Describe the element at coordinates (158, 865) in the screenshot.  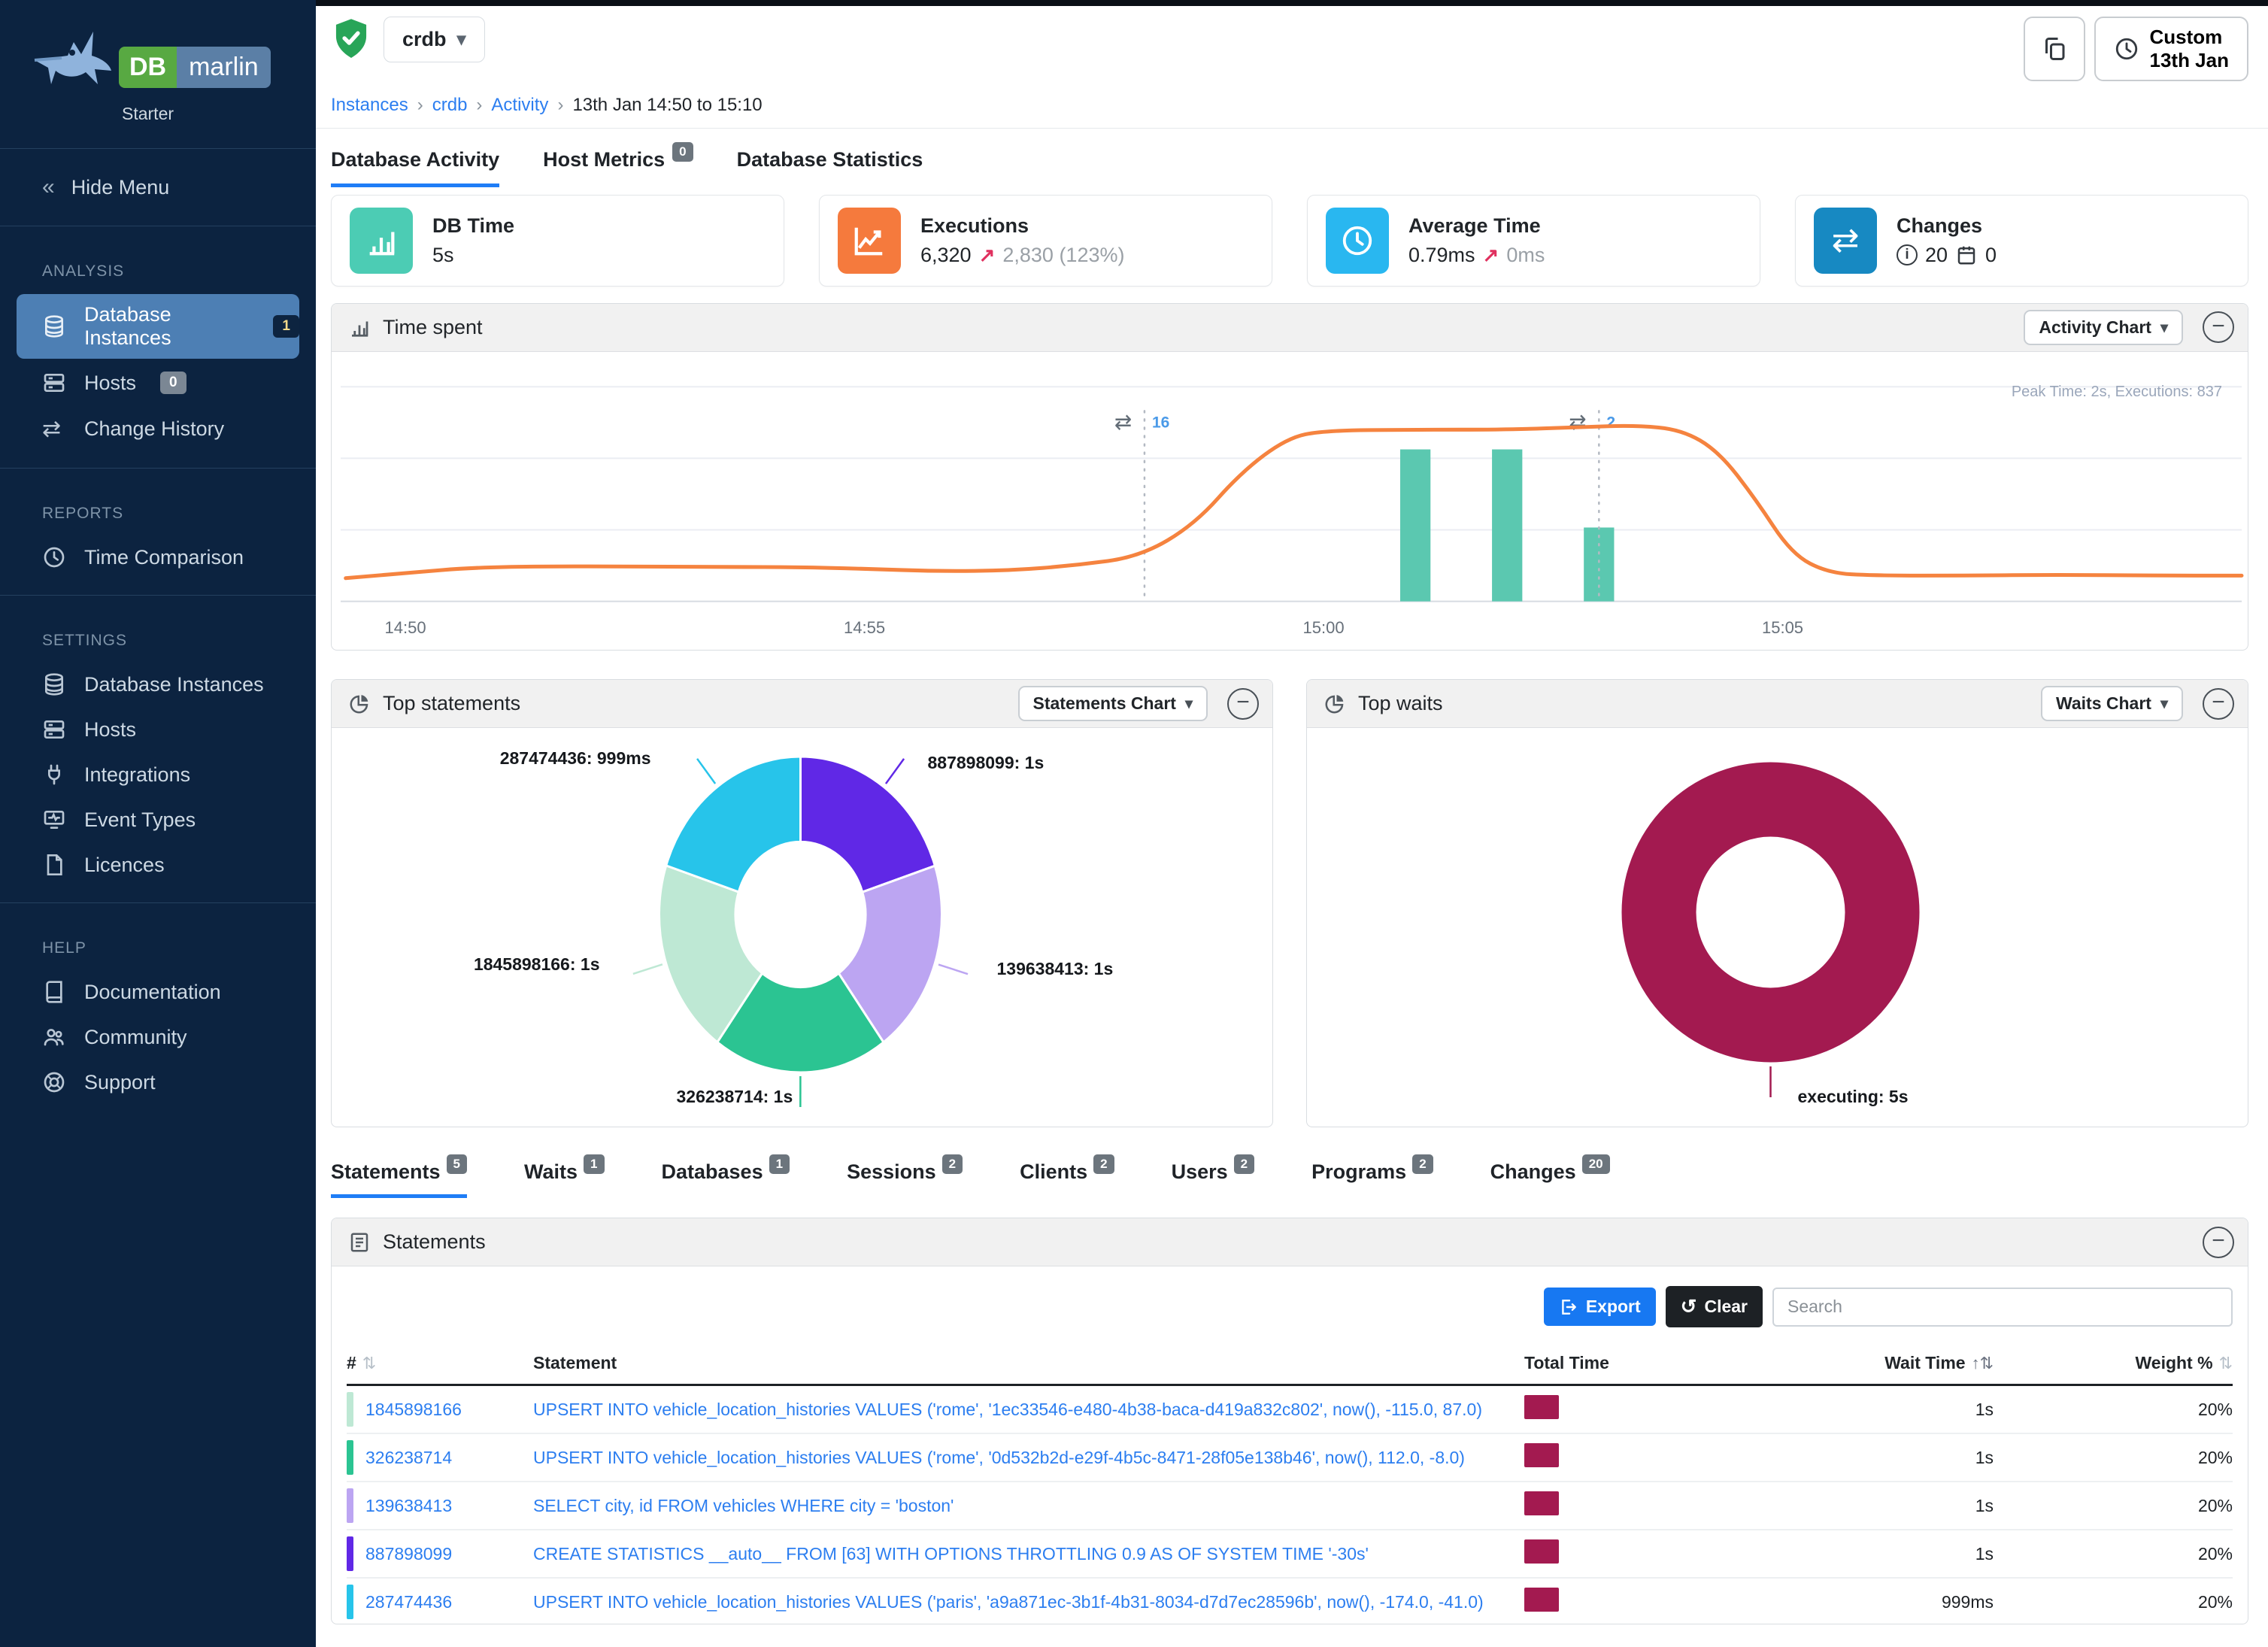
I see `sidebar-item-licences: Licences` at that location.